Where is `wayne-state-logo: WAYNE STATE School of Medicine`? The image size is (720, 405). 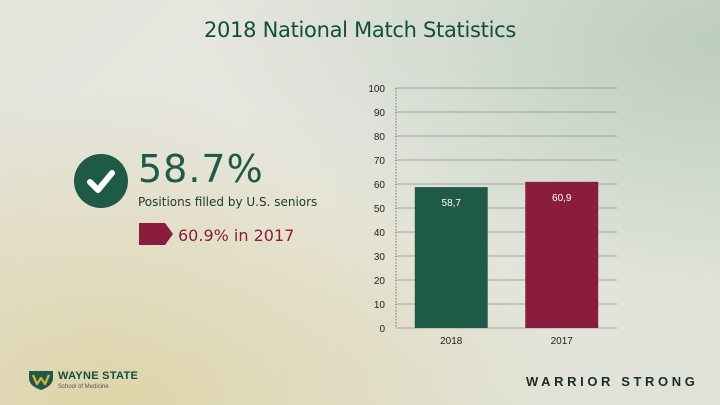 wayne-state-logo: WAYNE STATE School of Medicine is located at coordinates (83, 380).